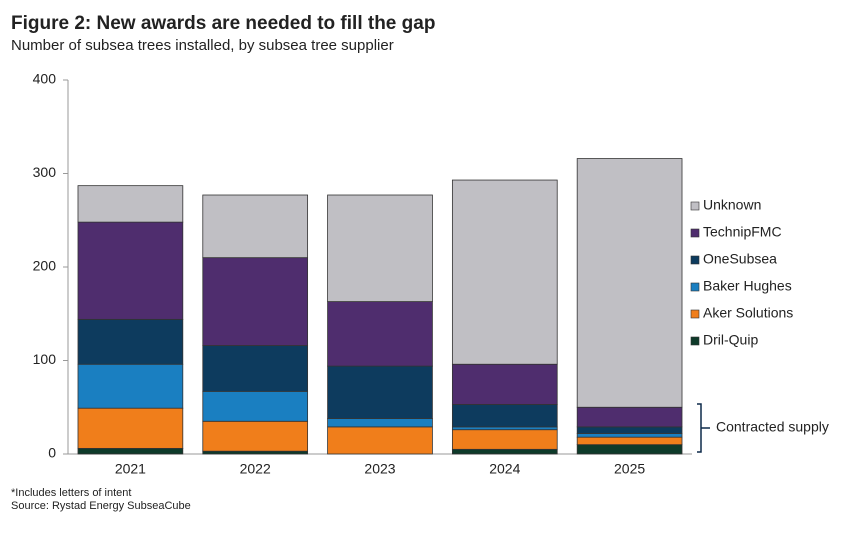 This screenshot has width=852, height=538. Describe the element at coordinates (629, 469) in the screenshot. I see `x-tick-label: 2025` at that location.